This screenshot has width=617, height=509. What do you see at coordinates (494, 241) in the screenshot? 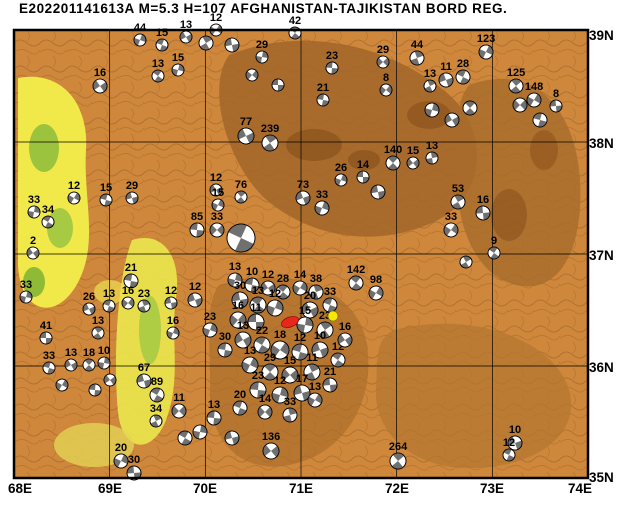
I see `depth-label: 9` at bounding box center [494, 241].